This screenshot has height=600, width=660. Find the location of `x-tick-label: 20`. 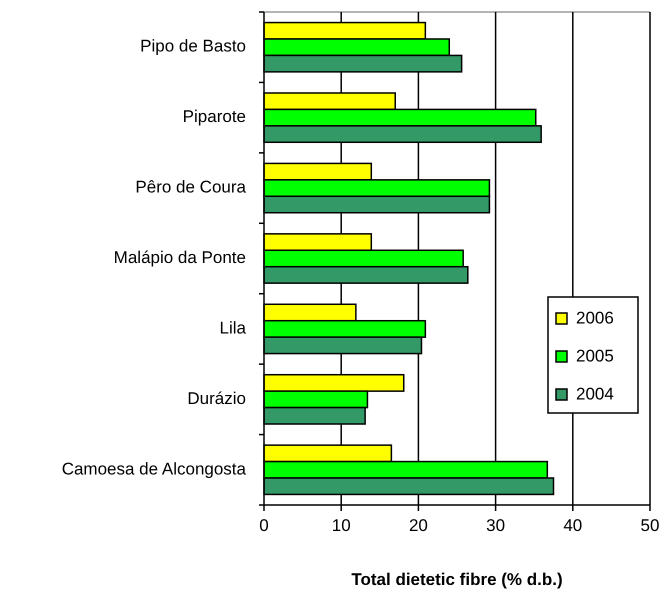

x-tick-label: 20 is located at coordinates (418, 525).